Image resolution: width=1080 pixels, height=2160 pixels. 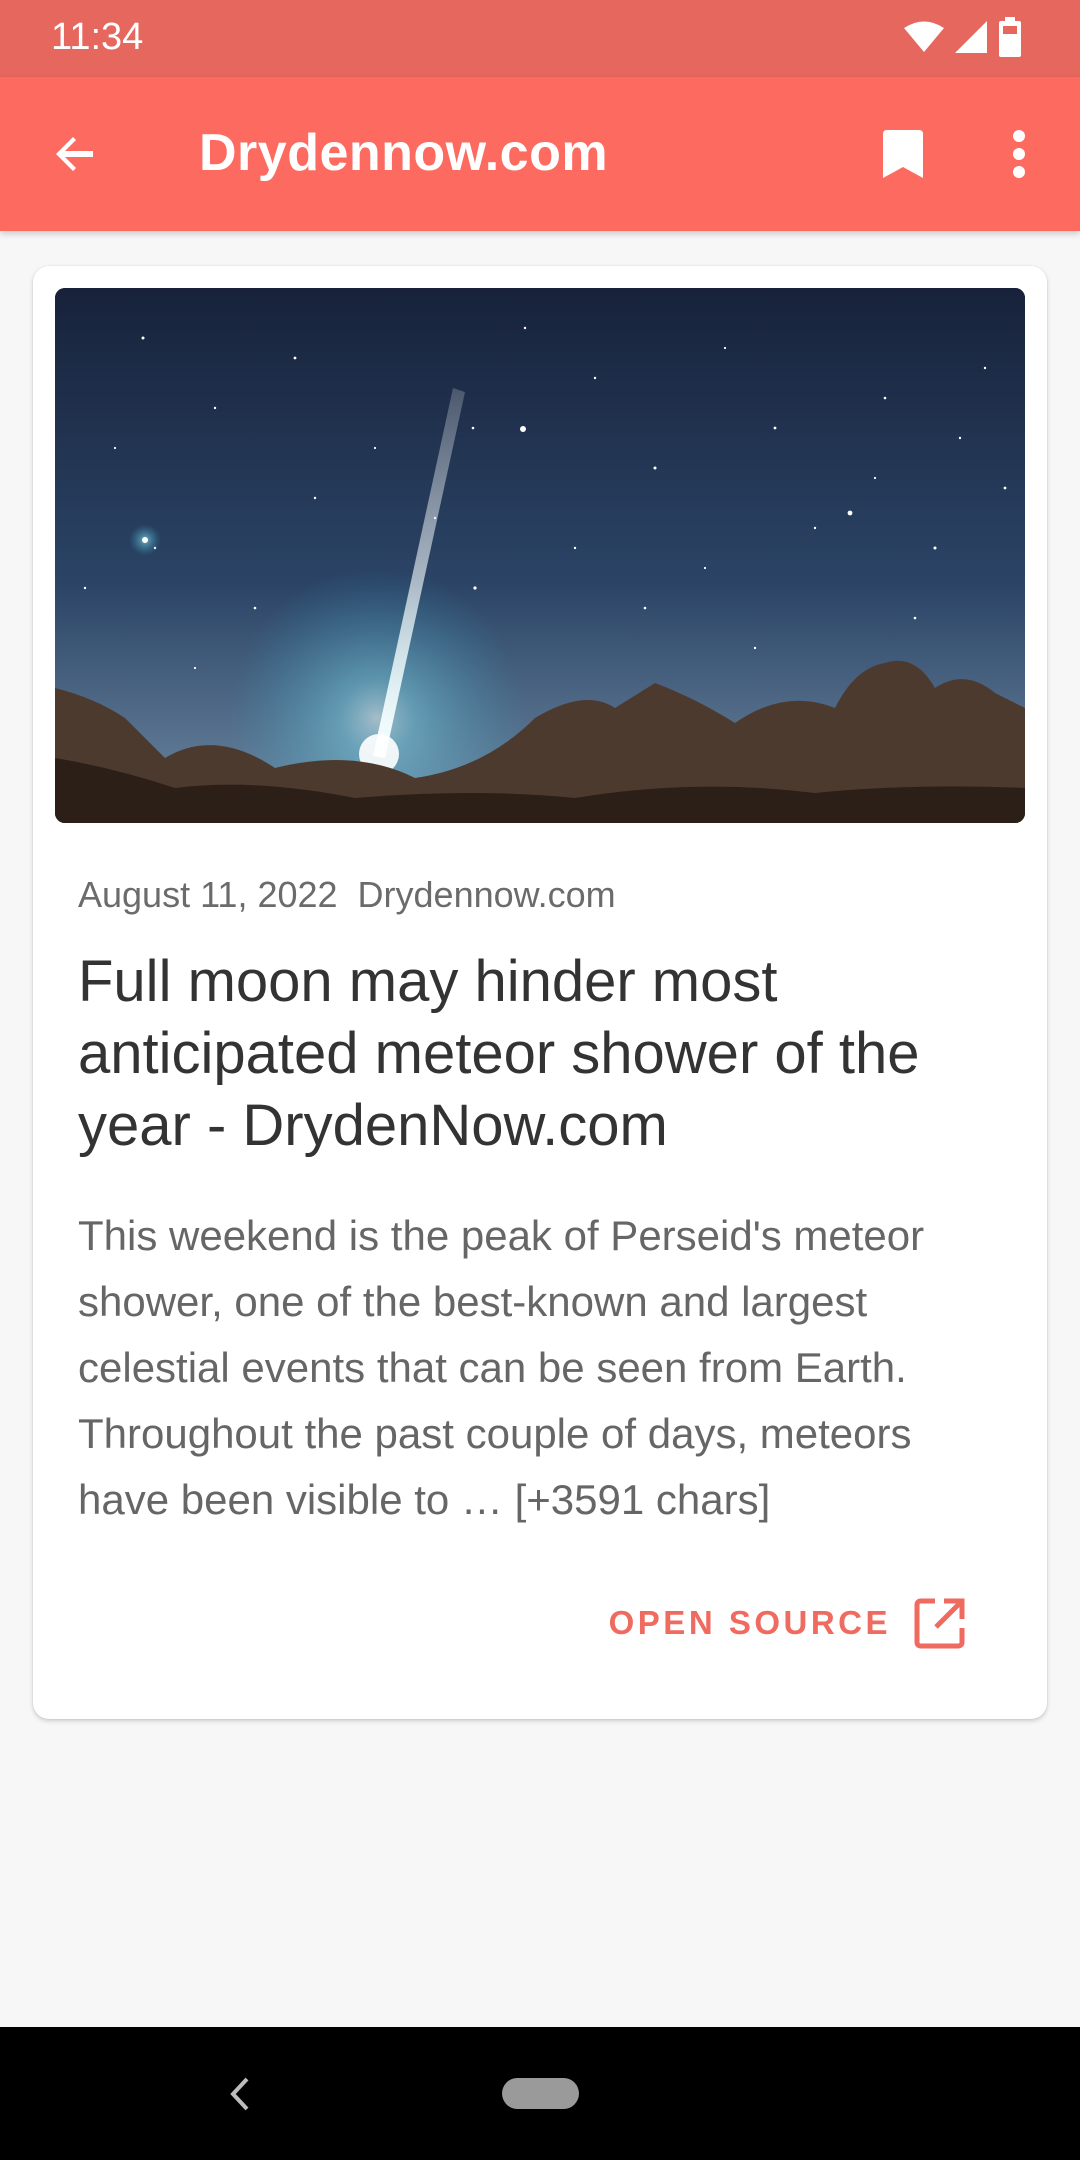 I want to click on open-source-button: OPEN SOURCE, so click(x=788, y=1623).